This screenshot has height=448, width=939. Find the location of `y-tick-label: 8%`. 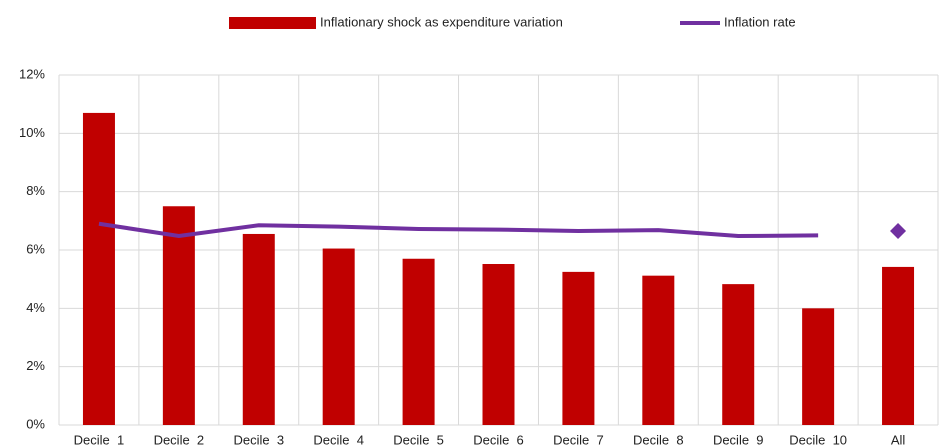

y-tick-label: 8% is located at coordinates (35, 190).